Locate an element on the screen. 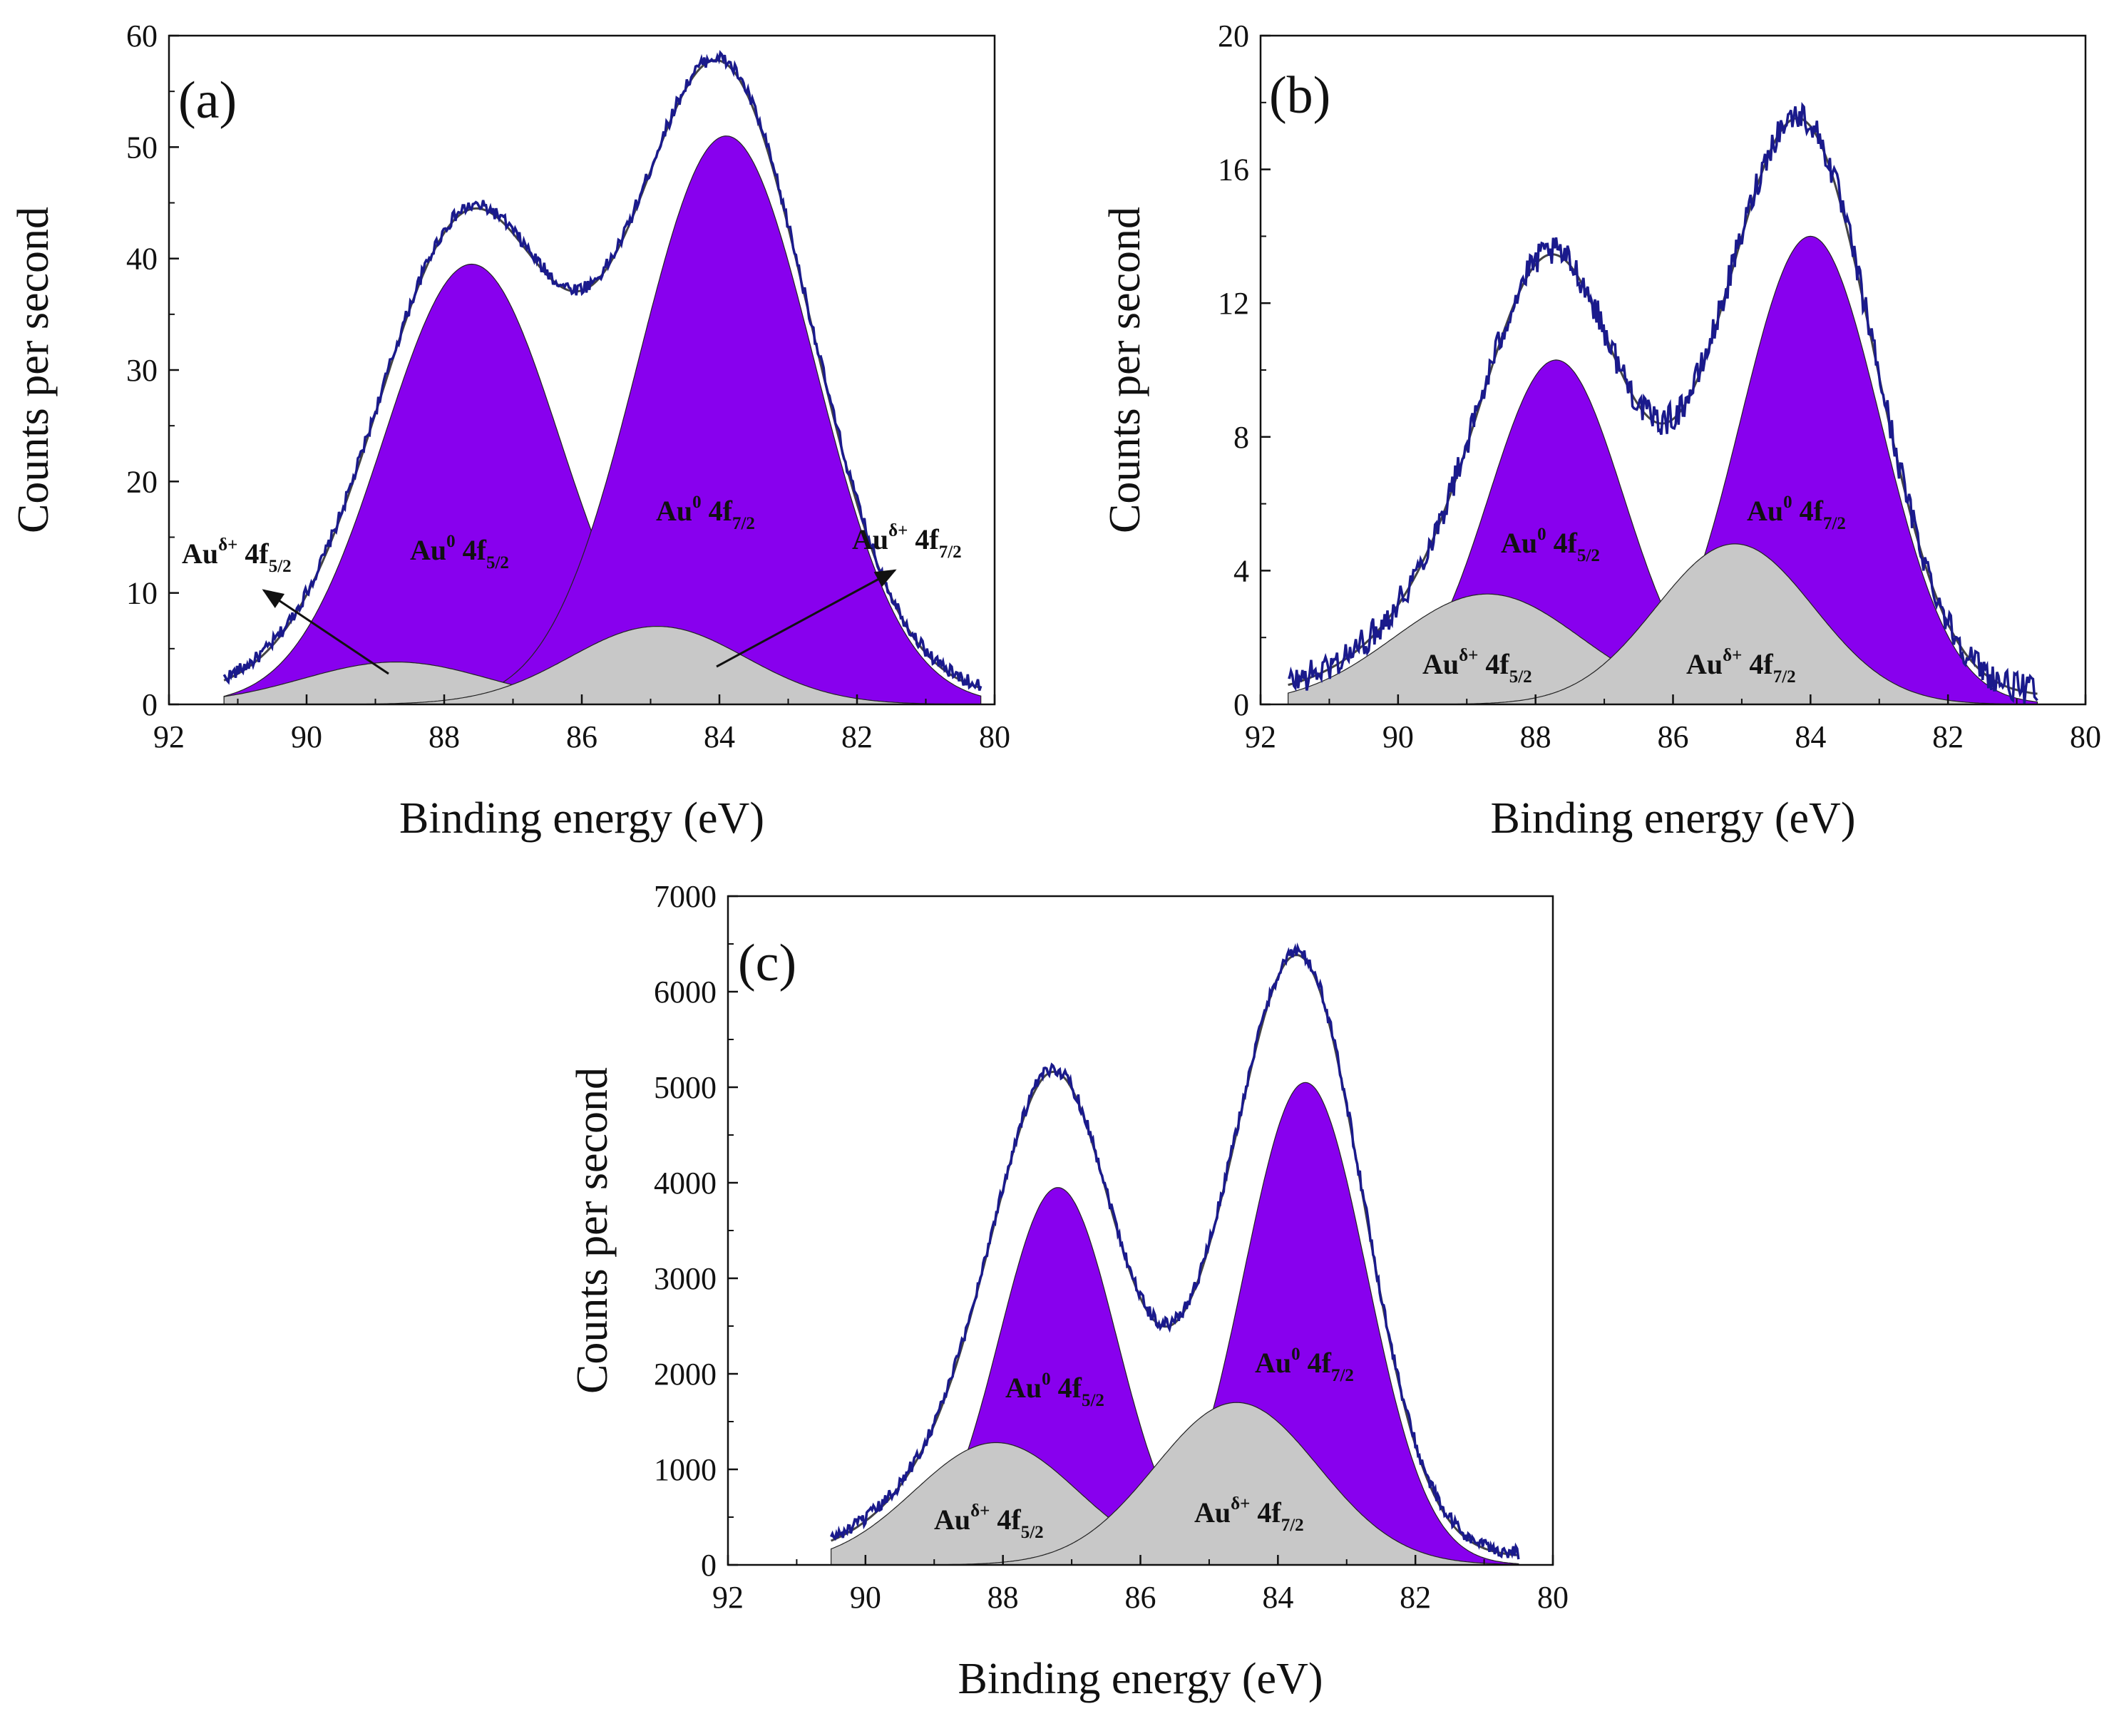 Image resolution: width=2119 pixels, height=1736 pixels. y-tick-label: 16 is located at coordinates (1233, 171).